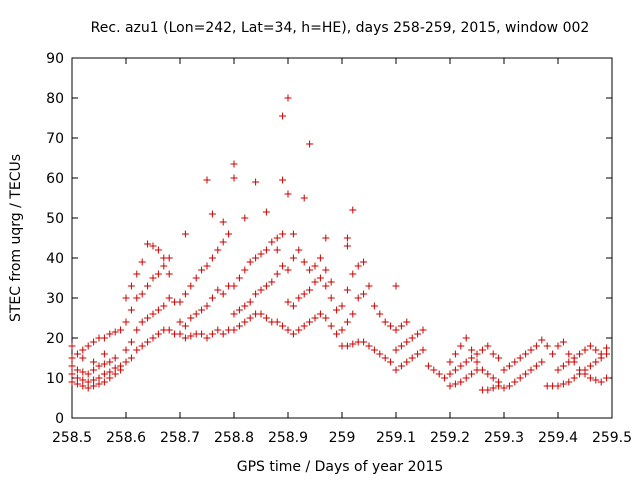  Describe the element at coordinates (450, 438) in the screenshot. I see `x-tick-label: 259.2` at that location.